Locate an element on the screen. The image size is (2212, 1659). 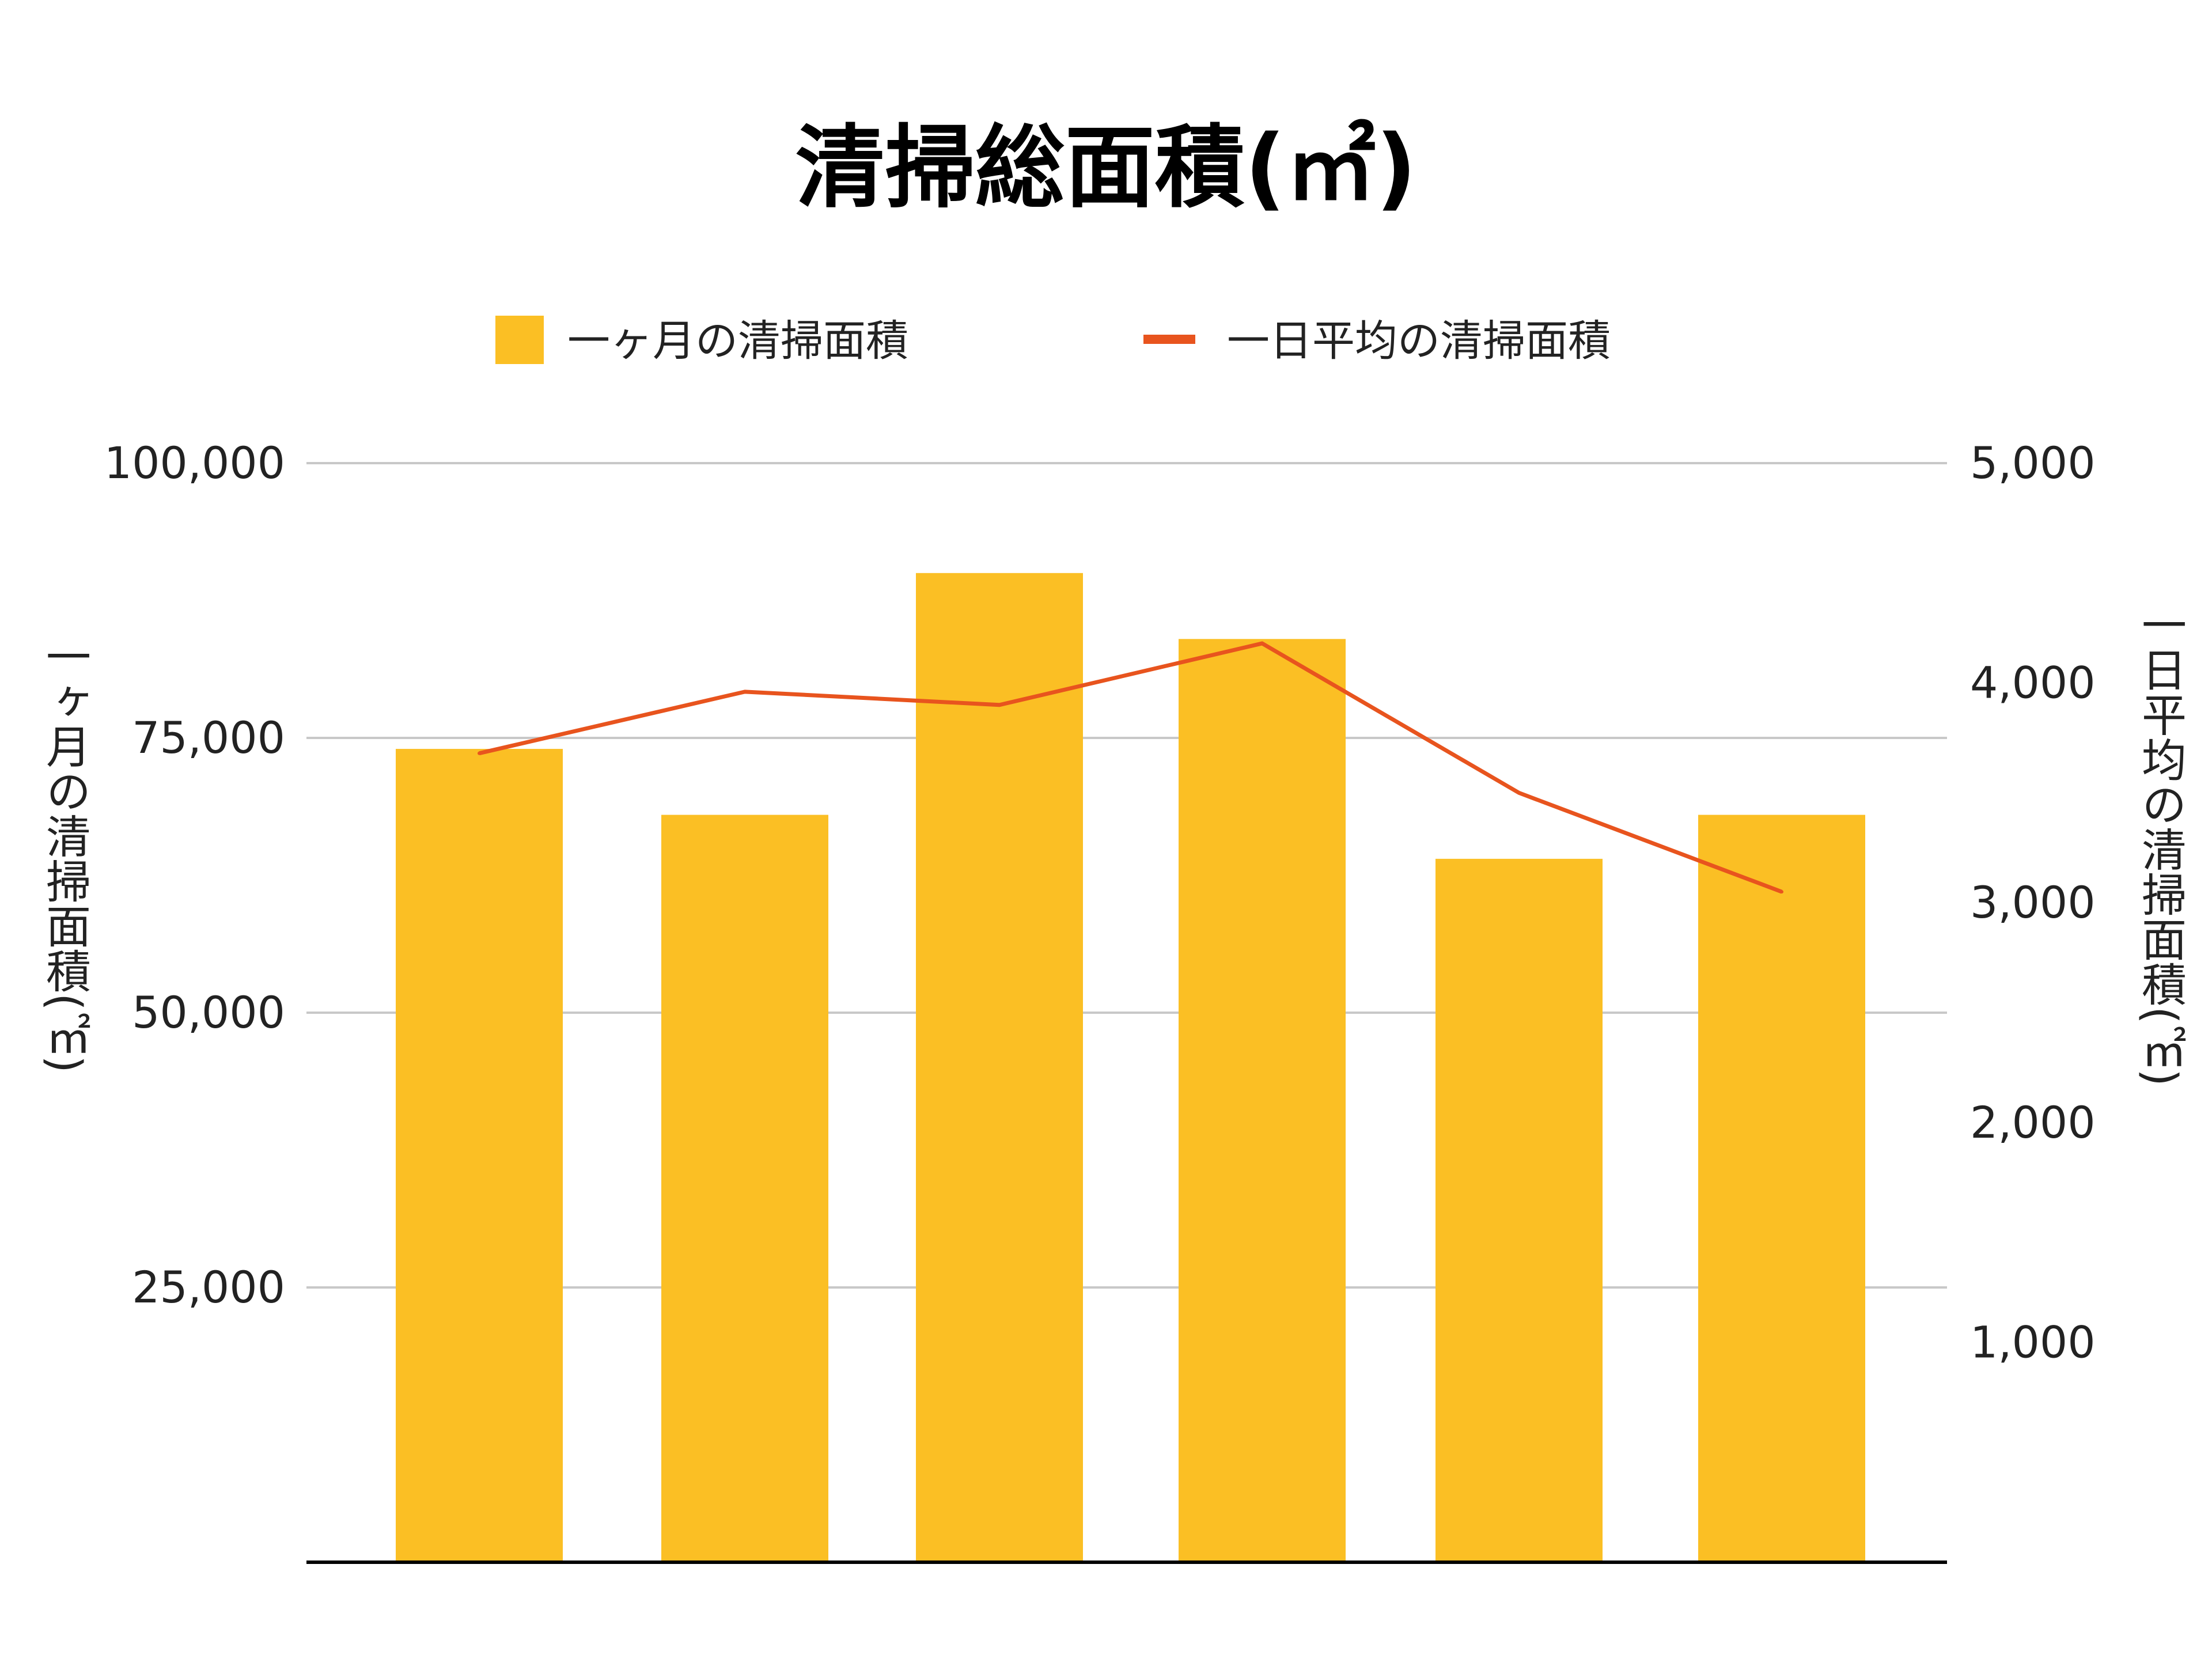
left-tick-label: 100,000 is located at coordinates (194, 462).